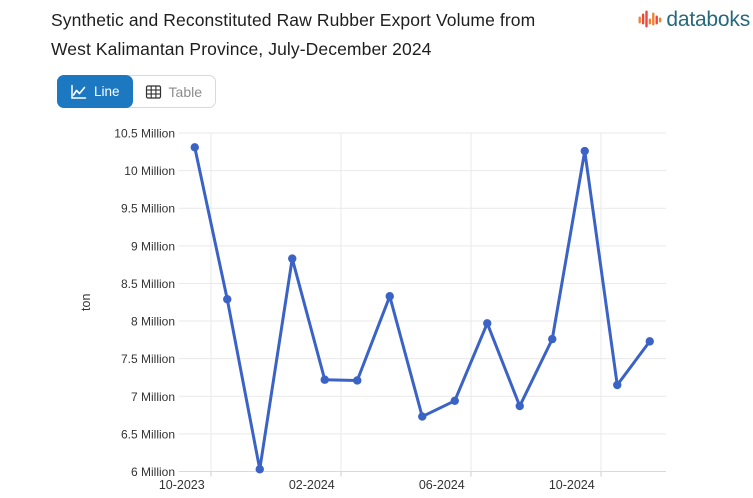 The height and width of the screenshot is (498, 753). What do you see at coordinates (650, 19) in the screenshot?
I see `databoks-logo-icon` at bounding box center [650, 19].